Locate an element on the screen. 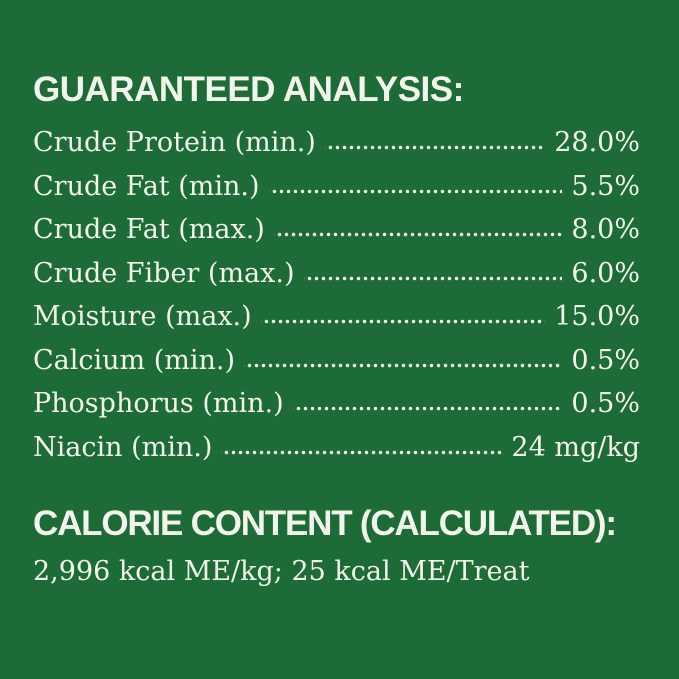  analysis-row-phosphorus: Phosphorus (min.) 0.5% is located at coordinates (336, 404).